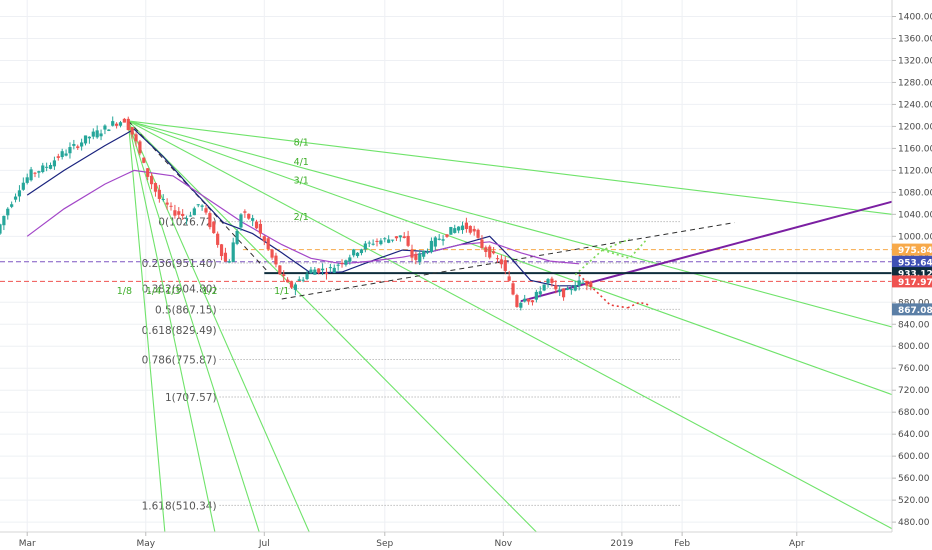 This screenshot has width=932, height=550. What do you see at coordinates (914, 347) in the screenshot?
I see `price-tick-label: 800.00` at bounding box center [914, 347].